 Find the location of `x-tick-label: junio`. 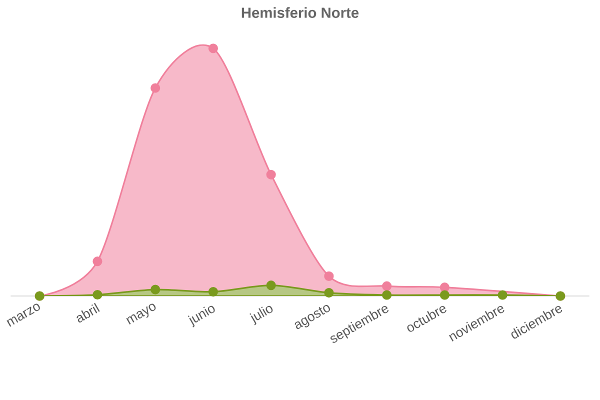

x-tick-label: junio is located at coordinates (201, 317).